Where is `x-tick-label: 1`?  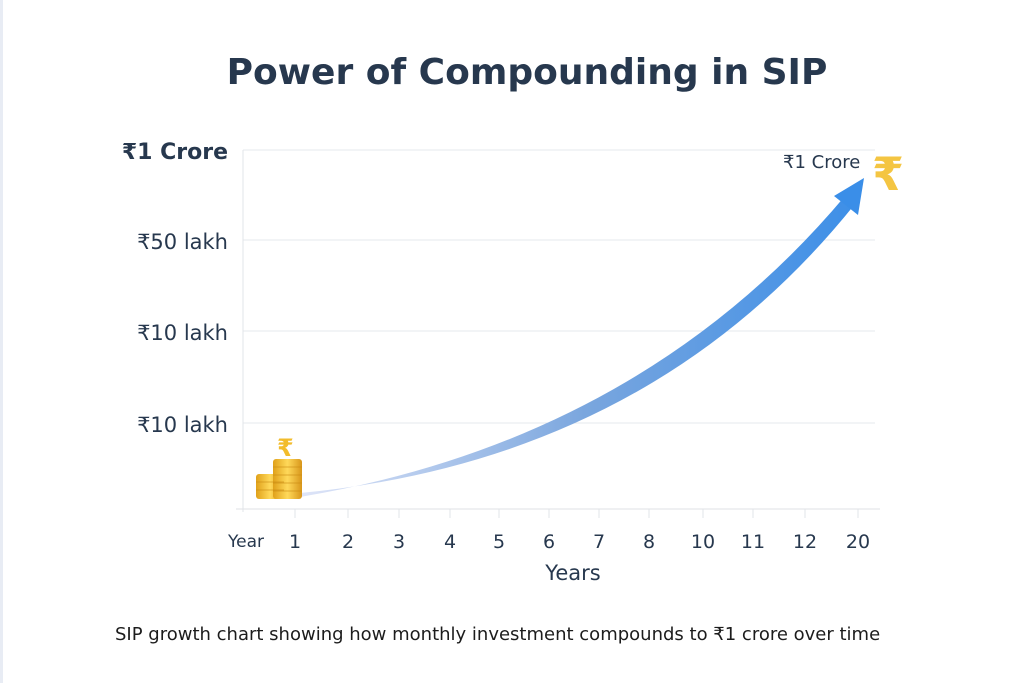 x-tick-label: 1 is located at coordinates (295, 542).